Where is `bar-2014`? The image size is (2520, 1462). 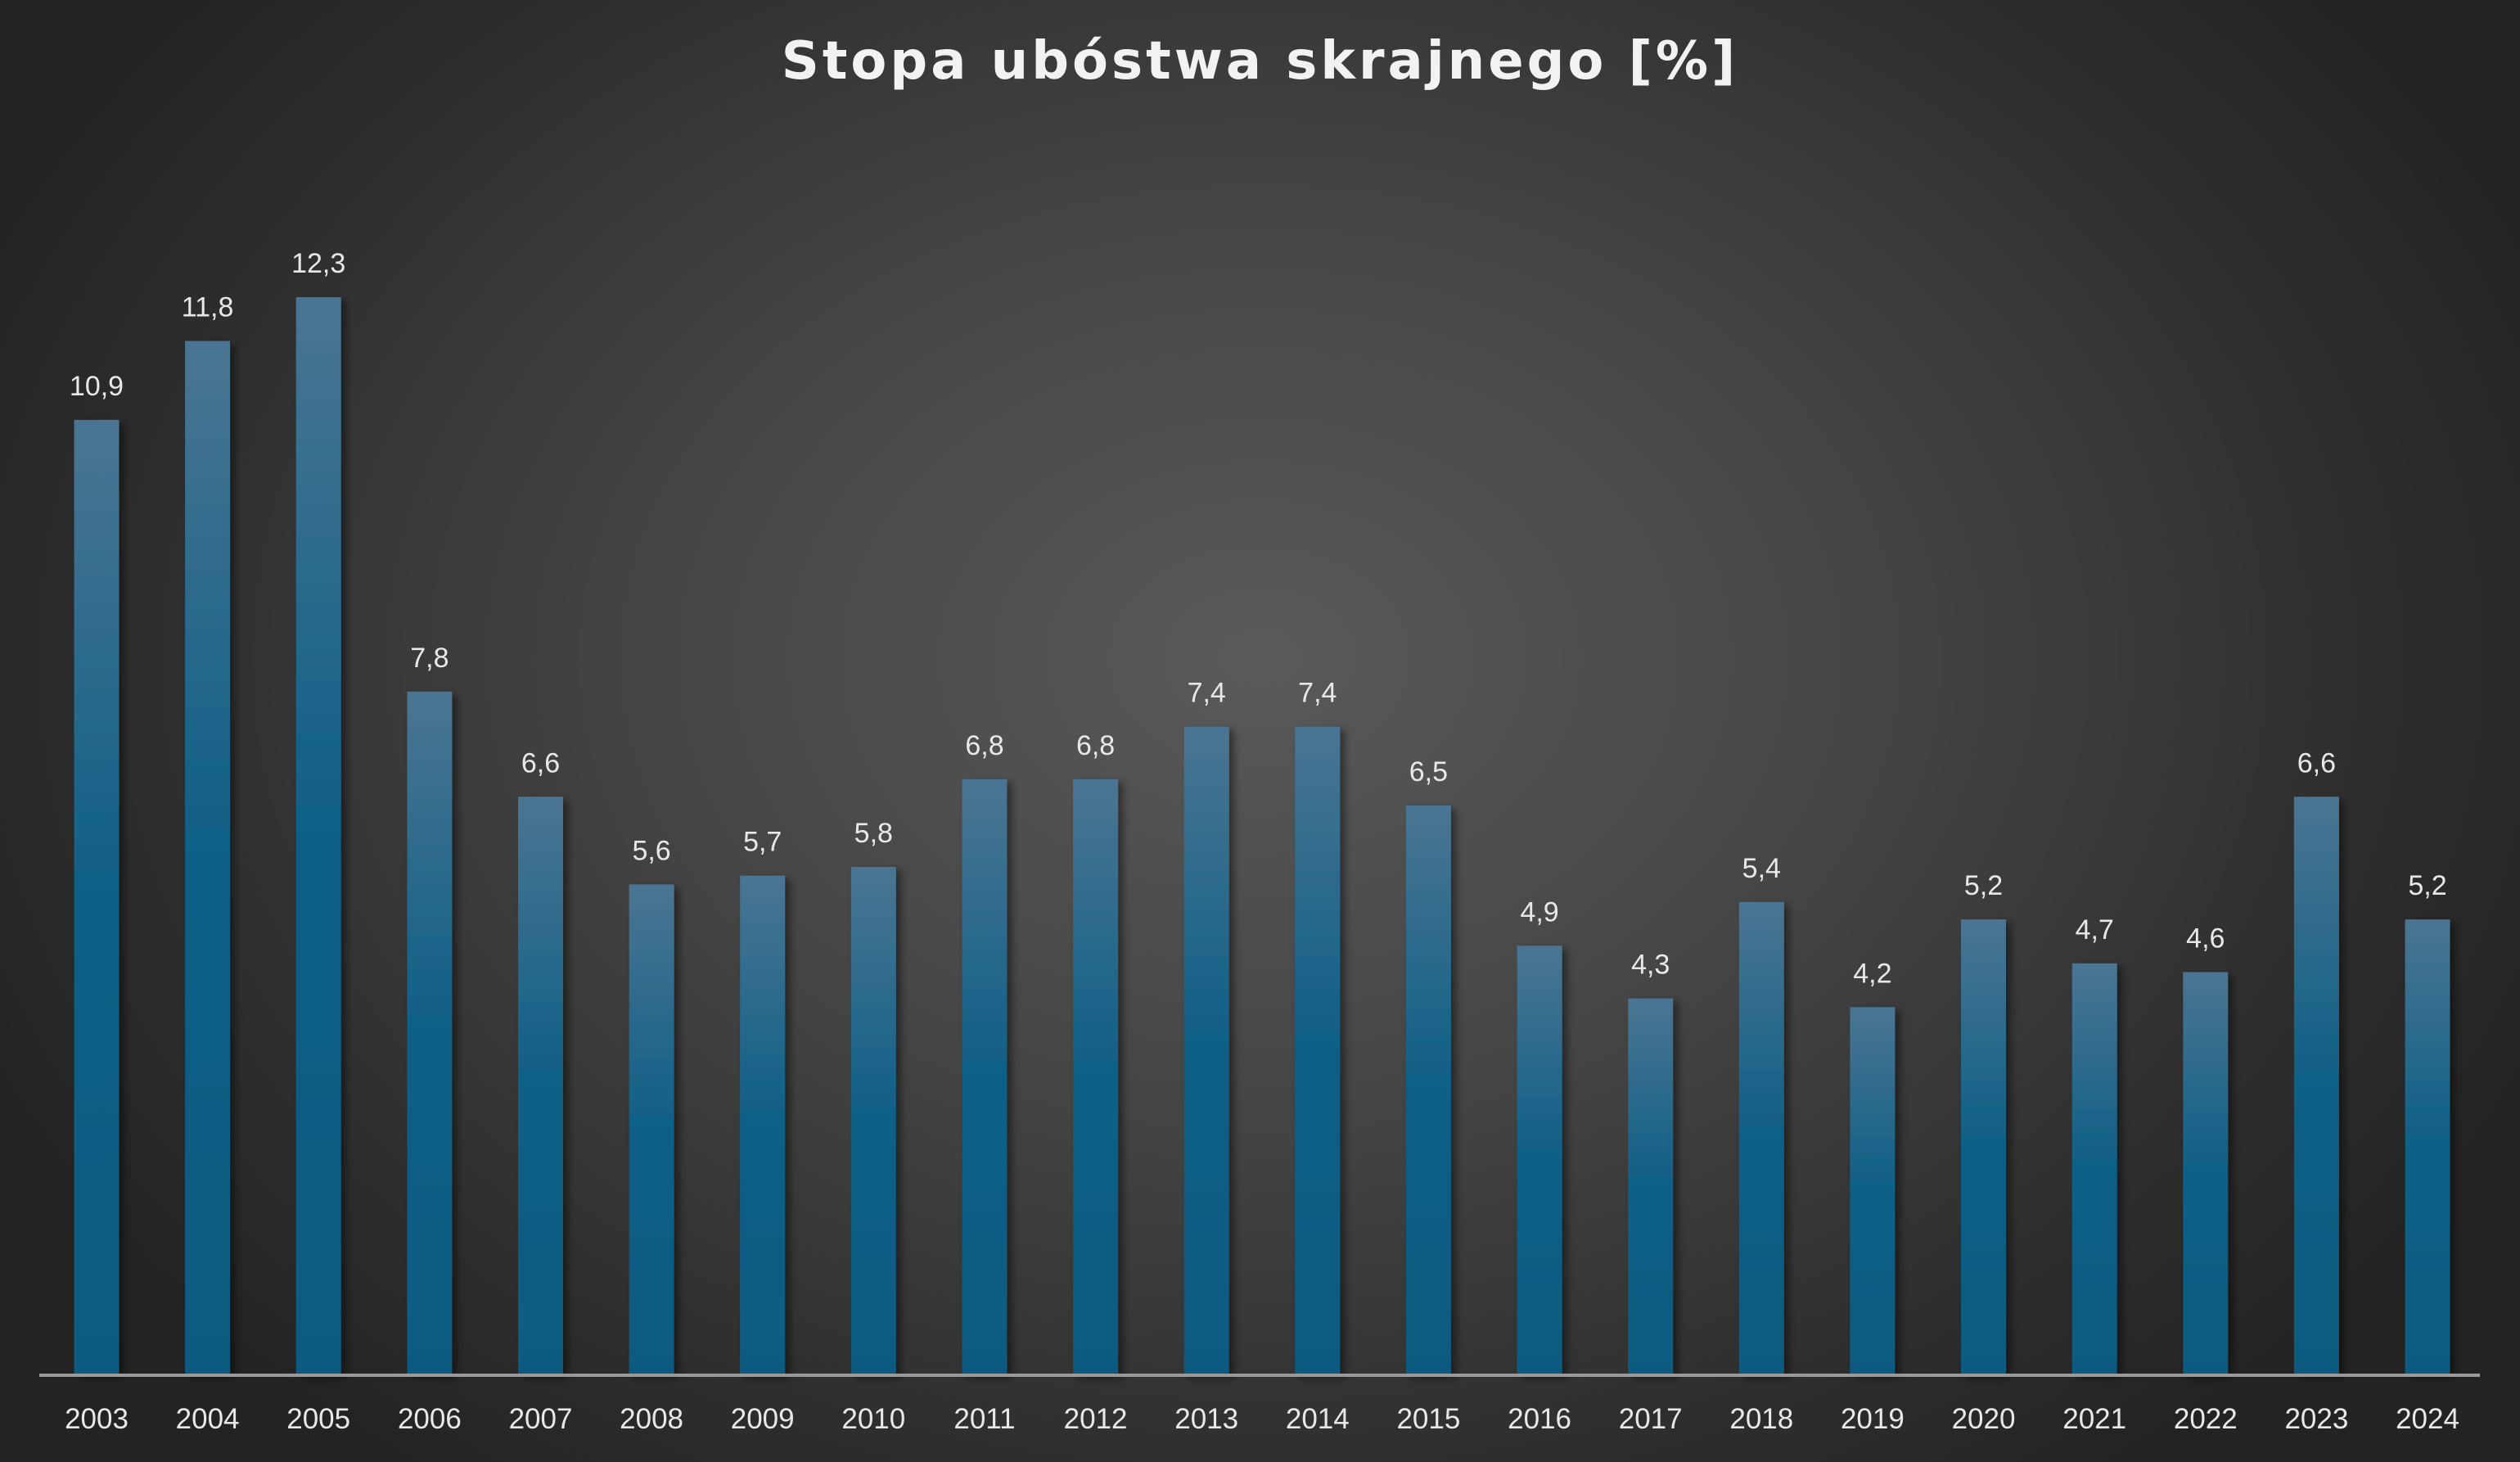
bar-2014 is located at coordinates (1318, 1051).